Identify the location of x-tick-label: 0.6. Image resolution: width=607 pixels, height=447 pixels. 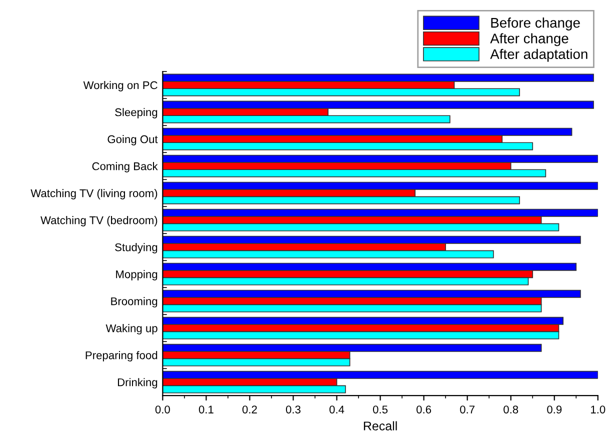
(424, 410).